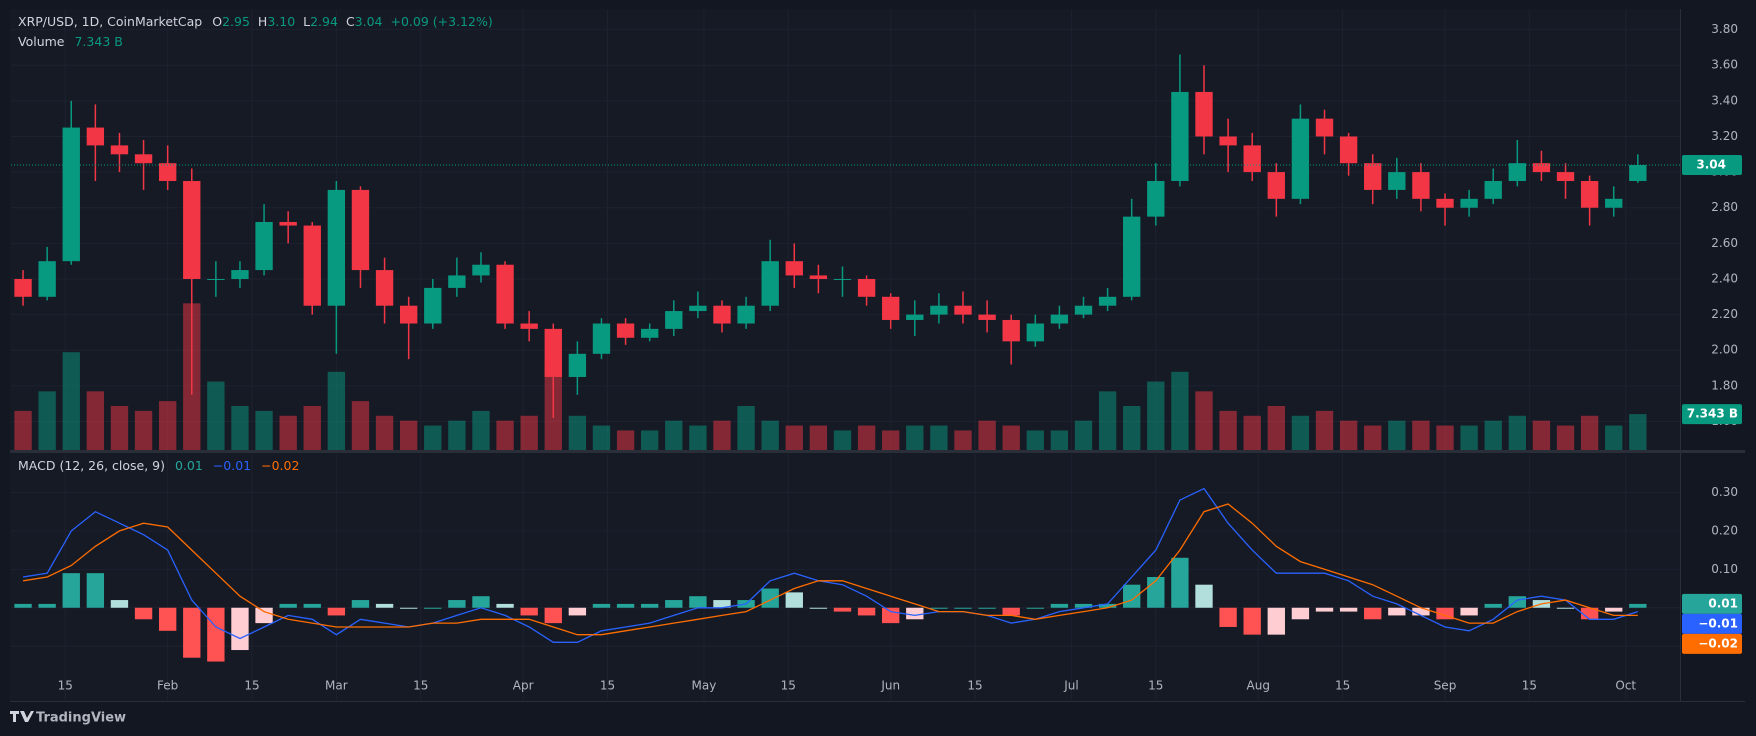  Describe the element at coordinates (98, 41) in the screenshot. I see `volume-value: 7.343 B` at that location.